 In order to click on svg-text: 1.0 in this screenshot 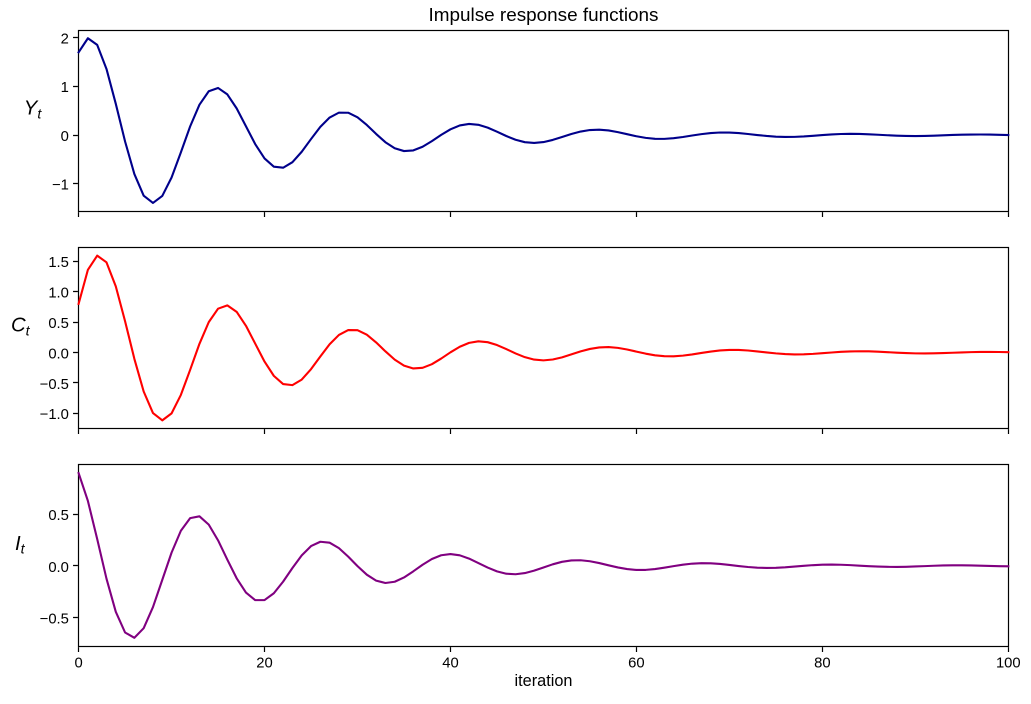, I will do `click(58, 293)`.